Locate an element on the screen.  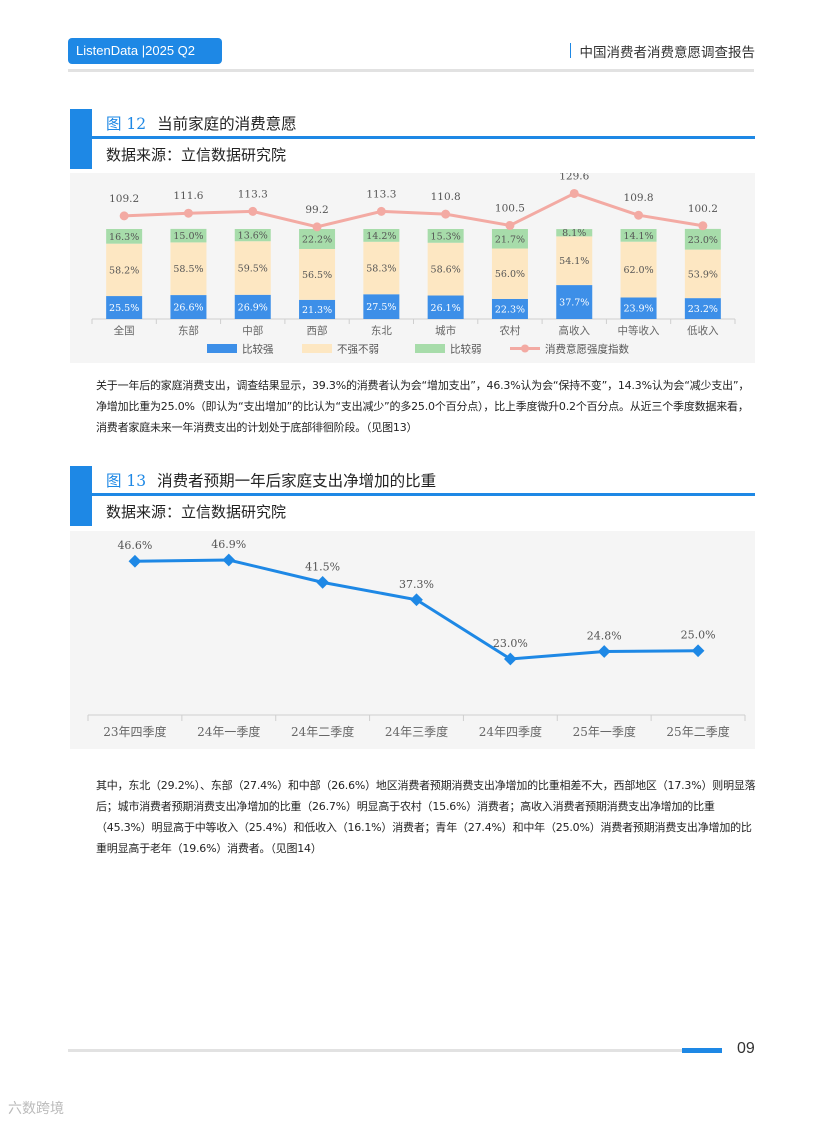
legend-label: 比较强 is located at coordinates (258, 349).